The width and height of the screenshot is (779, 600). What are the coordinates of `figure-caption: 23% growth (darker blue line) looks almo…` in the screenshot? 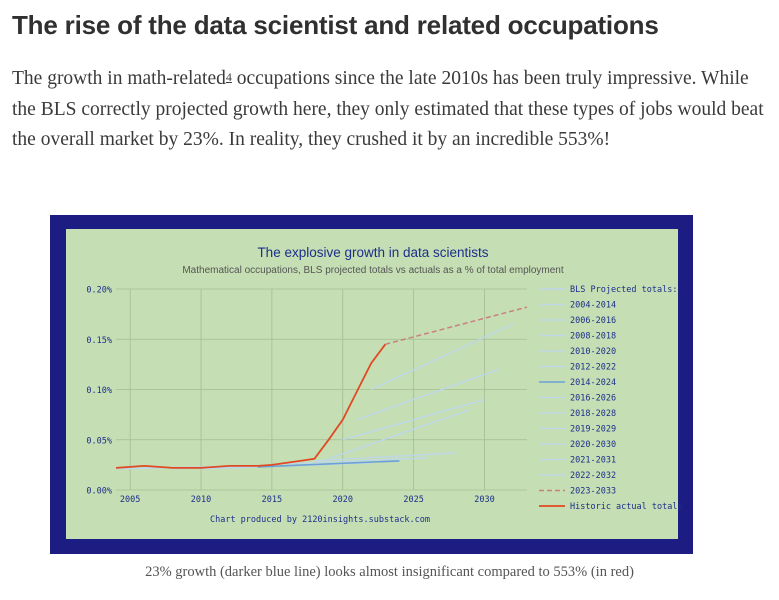 It's located at (389, 572).